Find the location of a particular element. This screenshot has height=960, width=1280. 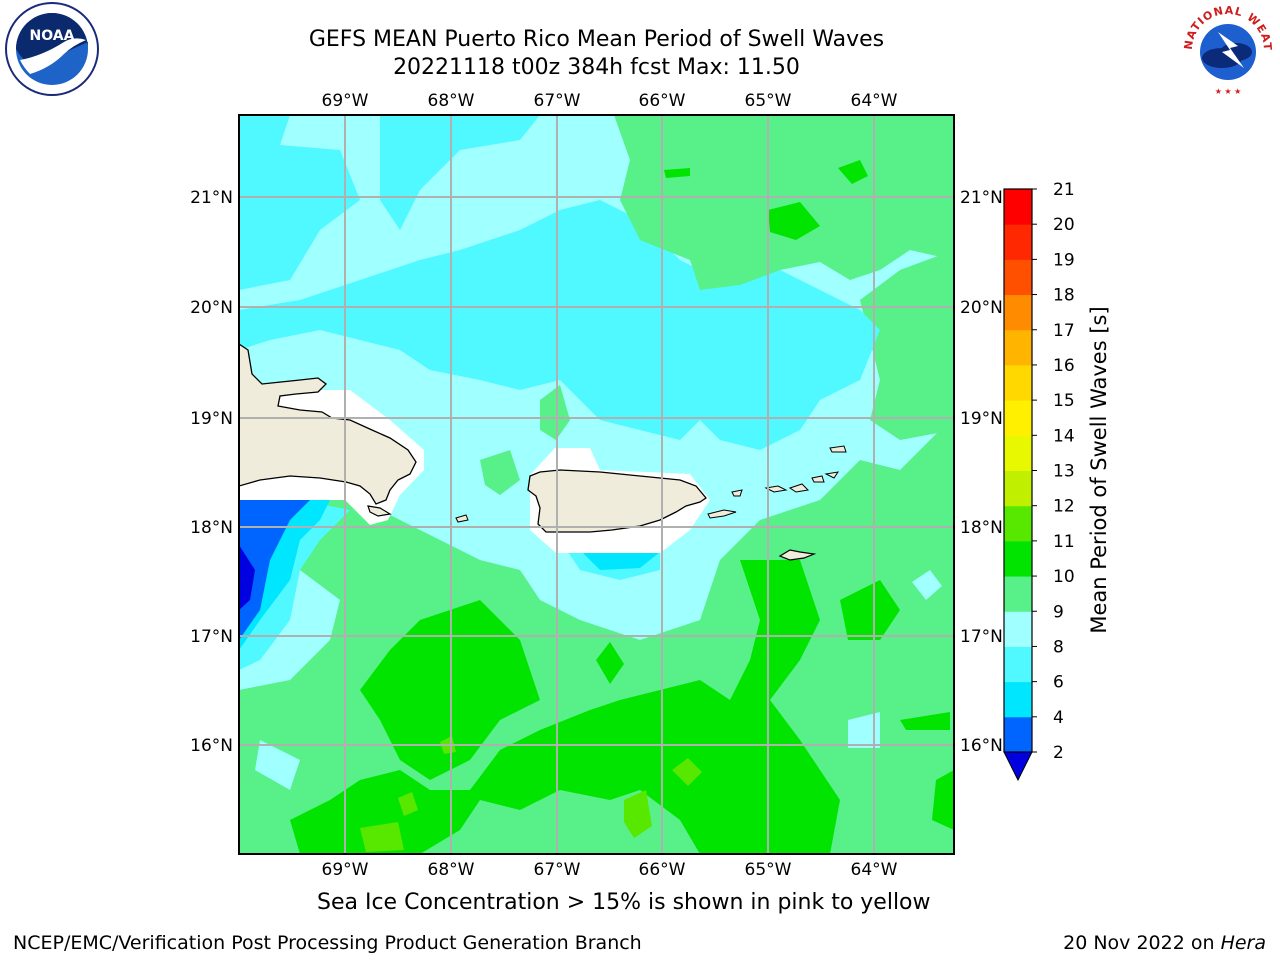

noaa-logo: NOAA is located at coordinates (52, 50).